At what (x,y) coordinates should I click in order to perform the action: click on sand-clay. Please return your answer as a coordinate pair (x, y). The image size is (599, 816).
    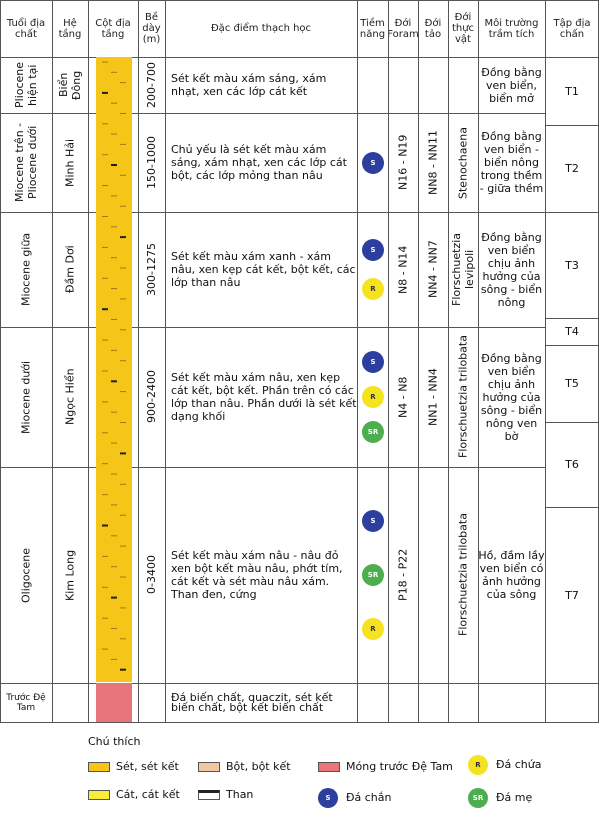
    Looking at the image, I should click on (114, 369).